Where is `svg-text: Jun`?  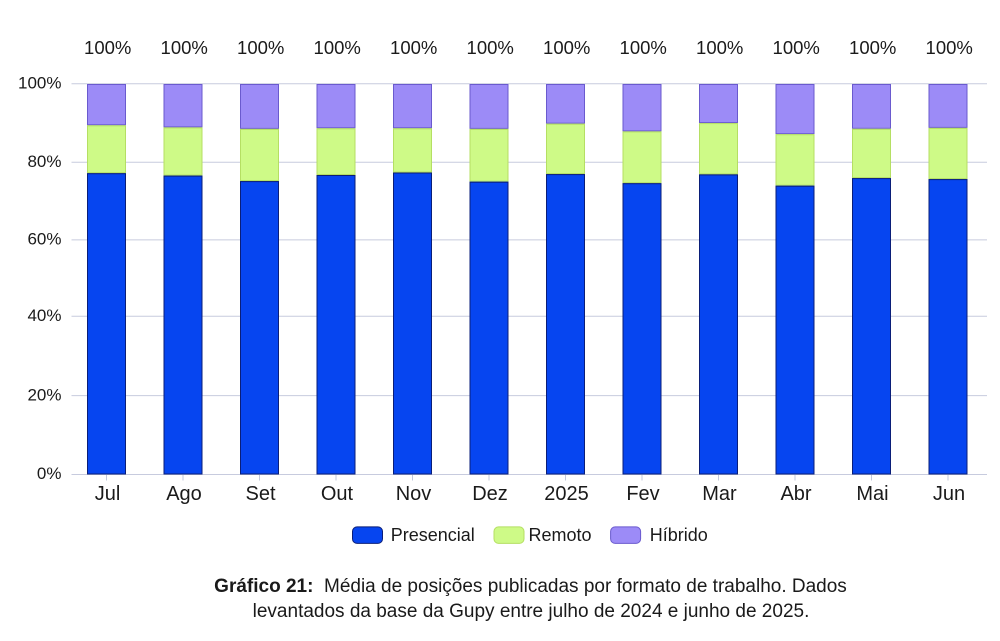 svg-text: Jun is located at coordinates (949, 494).